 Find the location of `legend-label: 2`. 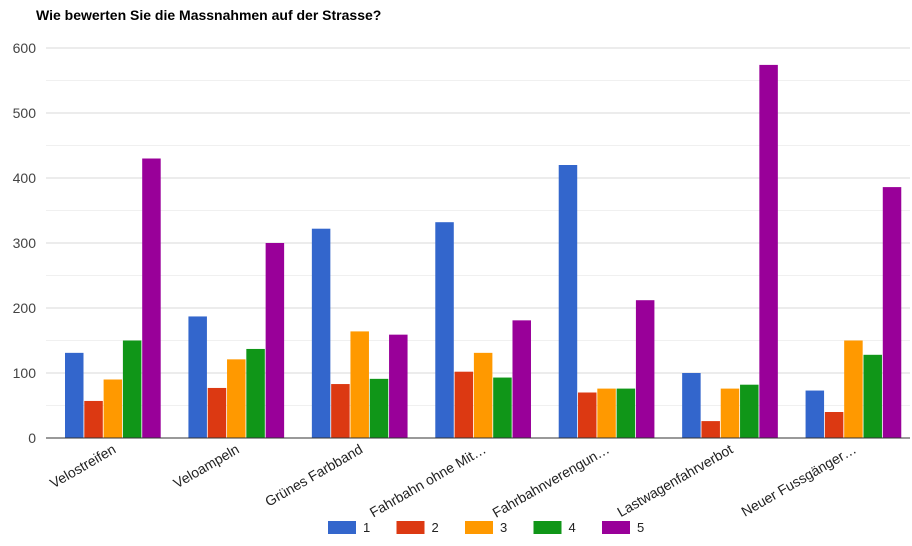

legend-label: 2 is located at coordinates (435, 527).